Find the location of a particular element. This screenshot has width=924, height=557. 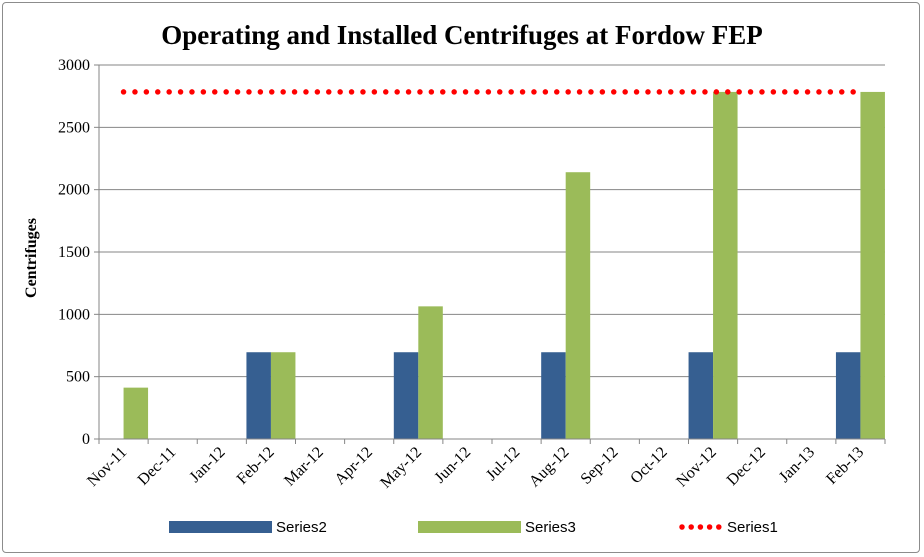

y-tick-label: 1500 is located at coordinates (74, 252).